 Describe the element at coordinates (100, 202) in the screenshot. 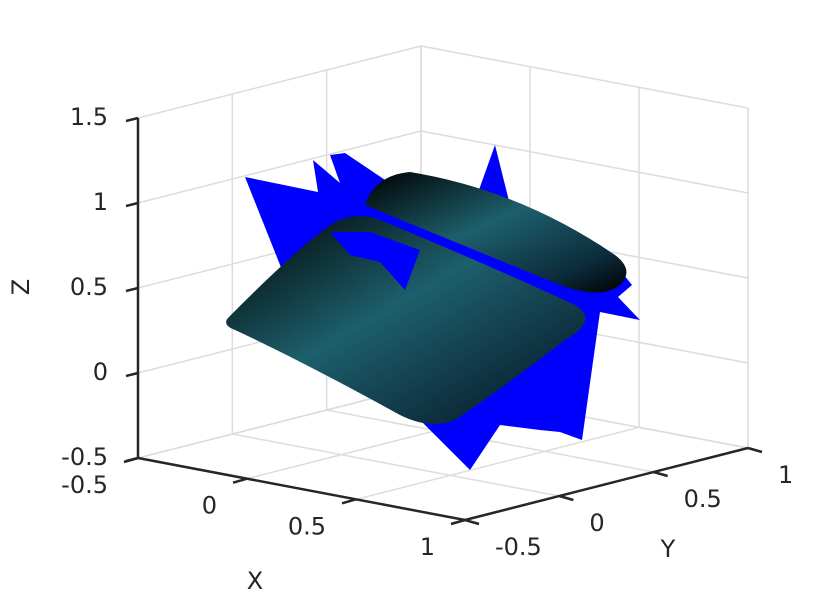

I see `z-tick-label: 1` at that location.